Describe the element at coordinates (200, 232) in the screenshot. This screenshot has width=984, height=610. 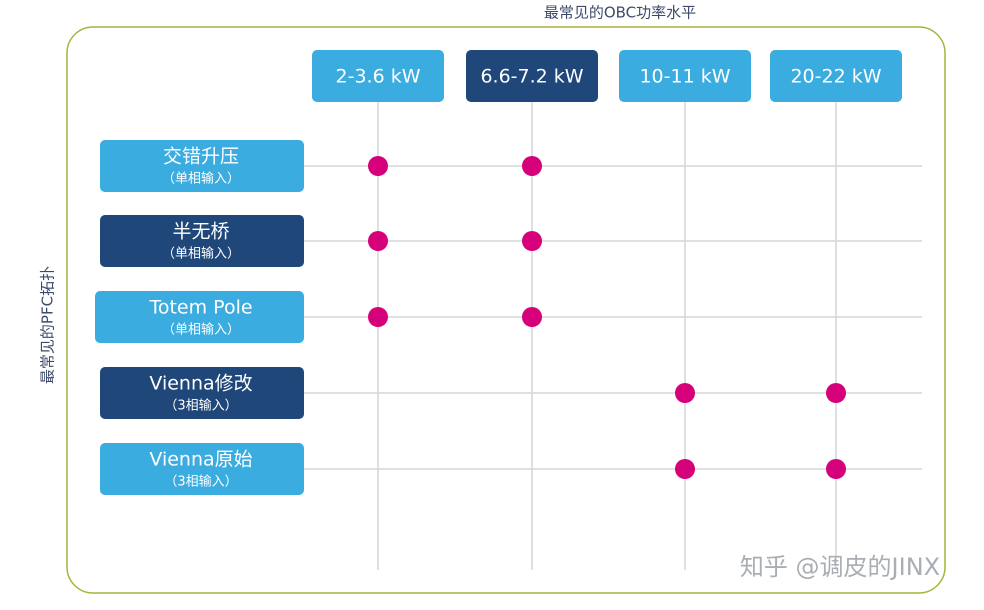
I see `row-label: 半无桥` at that location.